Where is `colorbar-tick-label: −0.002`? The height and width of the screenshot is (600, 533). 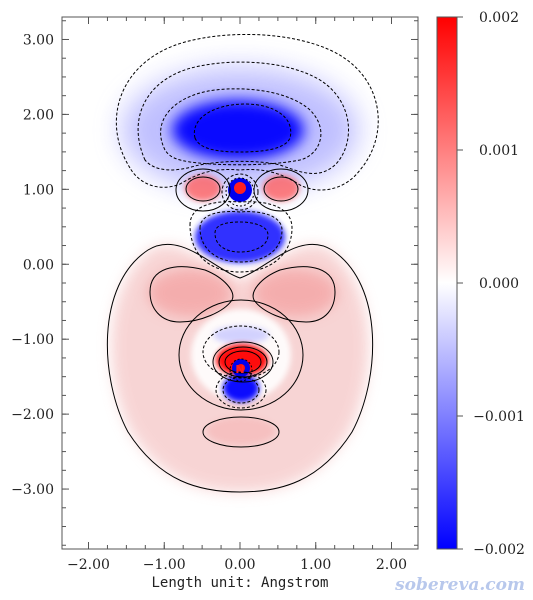
colorbar-tick-label: −0.002 is located at coordinates (499, 550).